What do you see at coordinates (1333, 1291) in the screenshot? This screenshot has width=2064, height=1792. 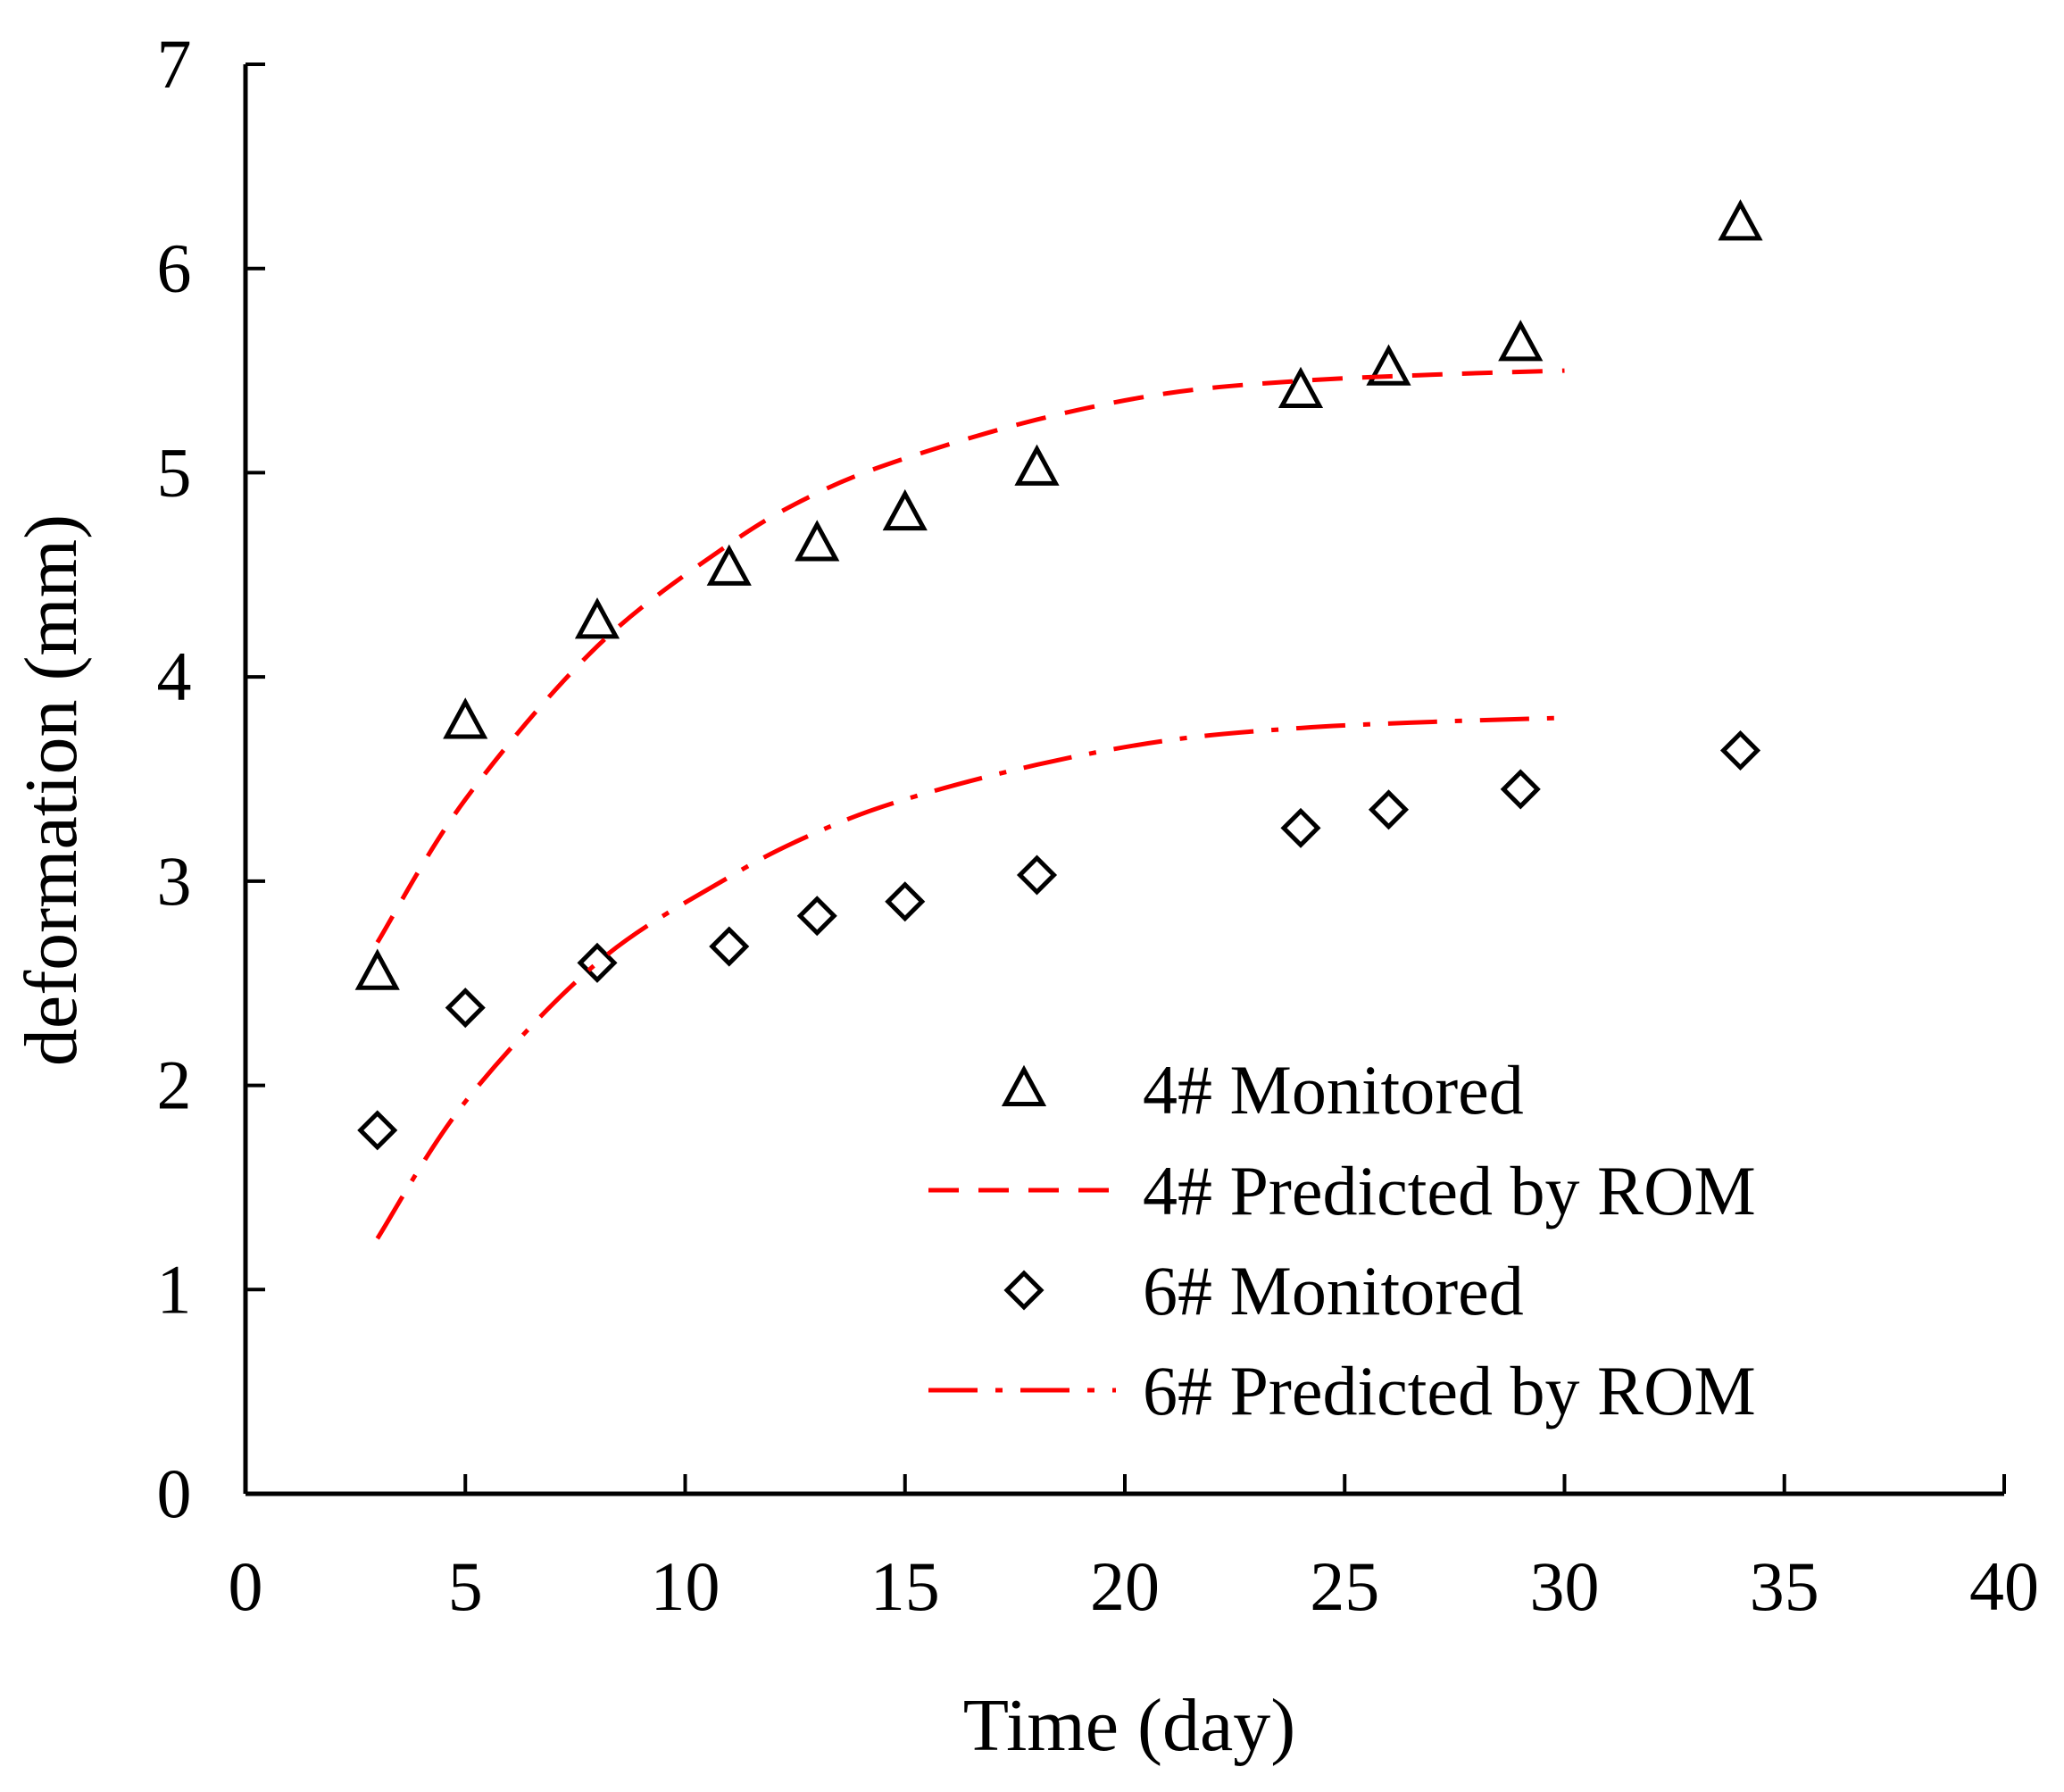 I see `legend-label: 6# Monitored` at bounding box center [1333, 1291].